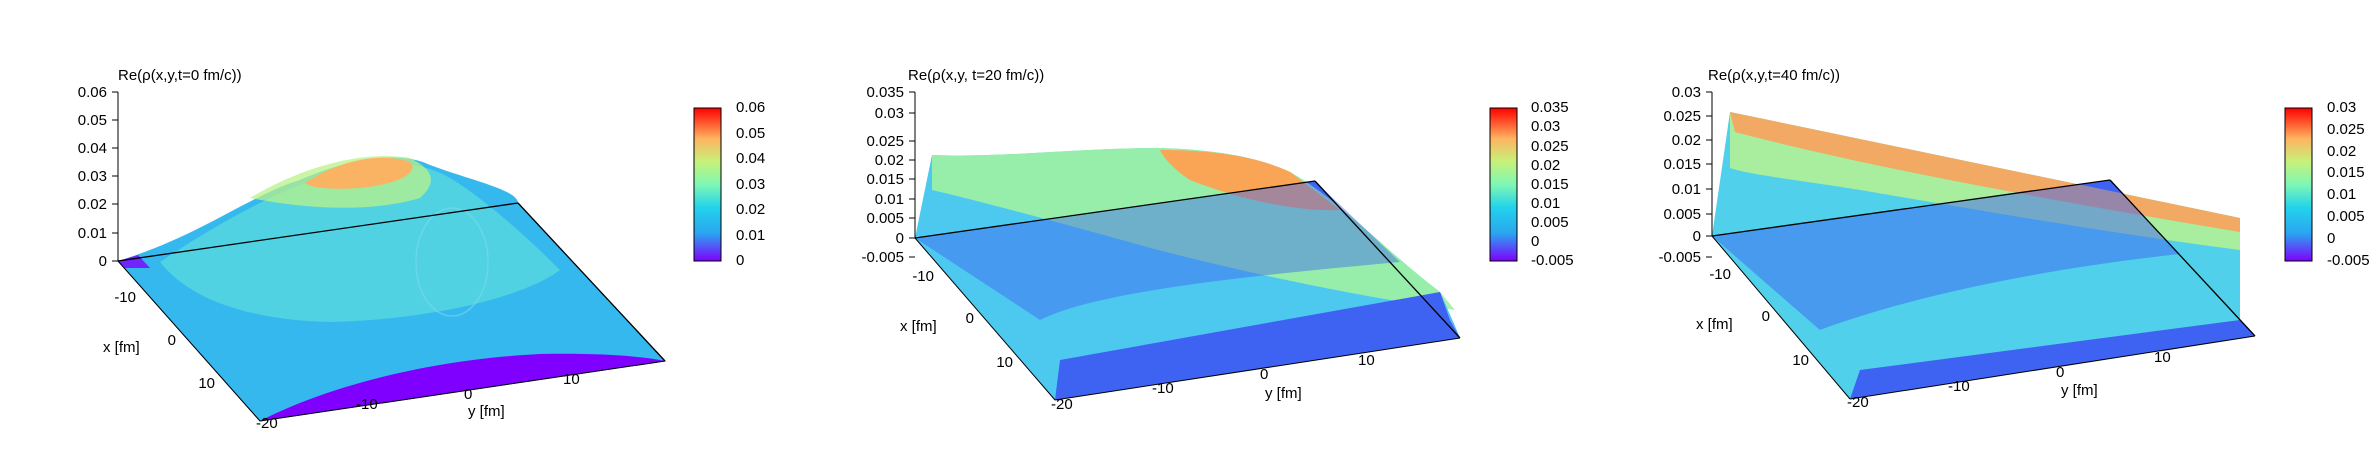 This screenshot has height=461, width=2379. I want to click on colorbar-tick-label: 0.04, so click(750, 158).